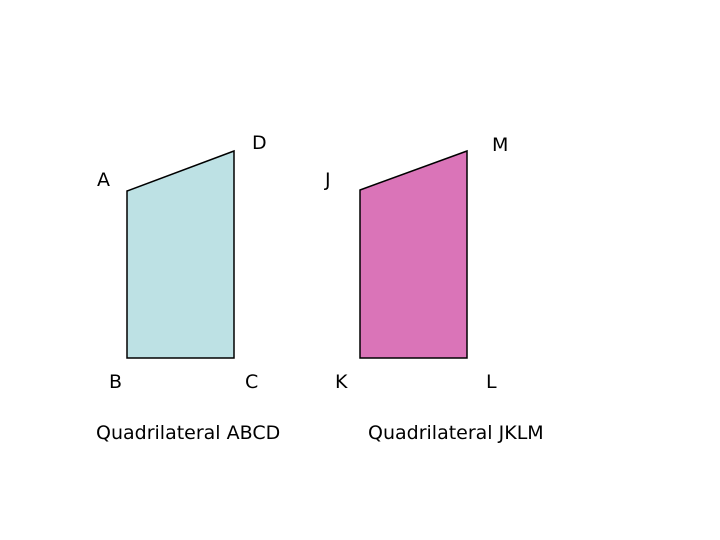  What do you see at coordinates (500, 145) in the screenshot?
I see `vertex-label-m: M` at bounding box center [500, 145].